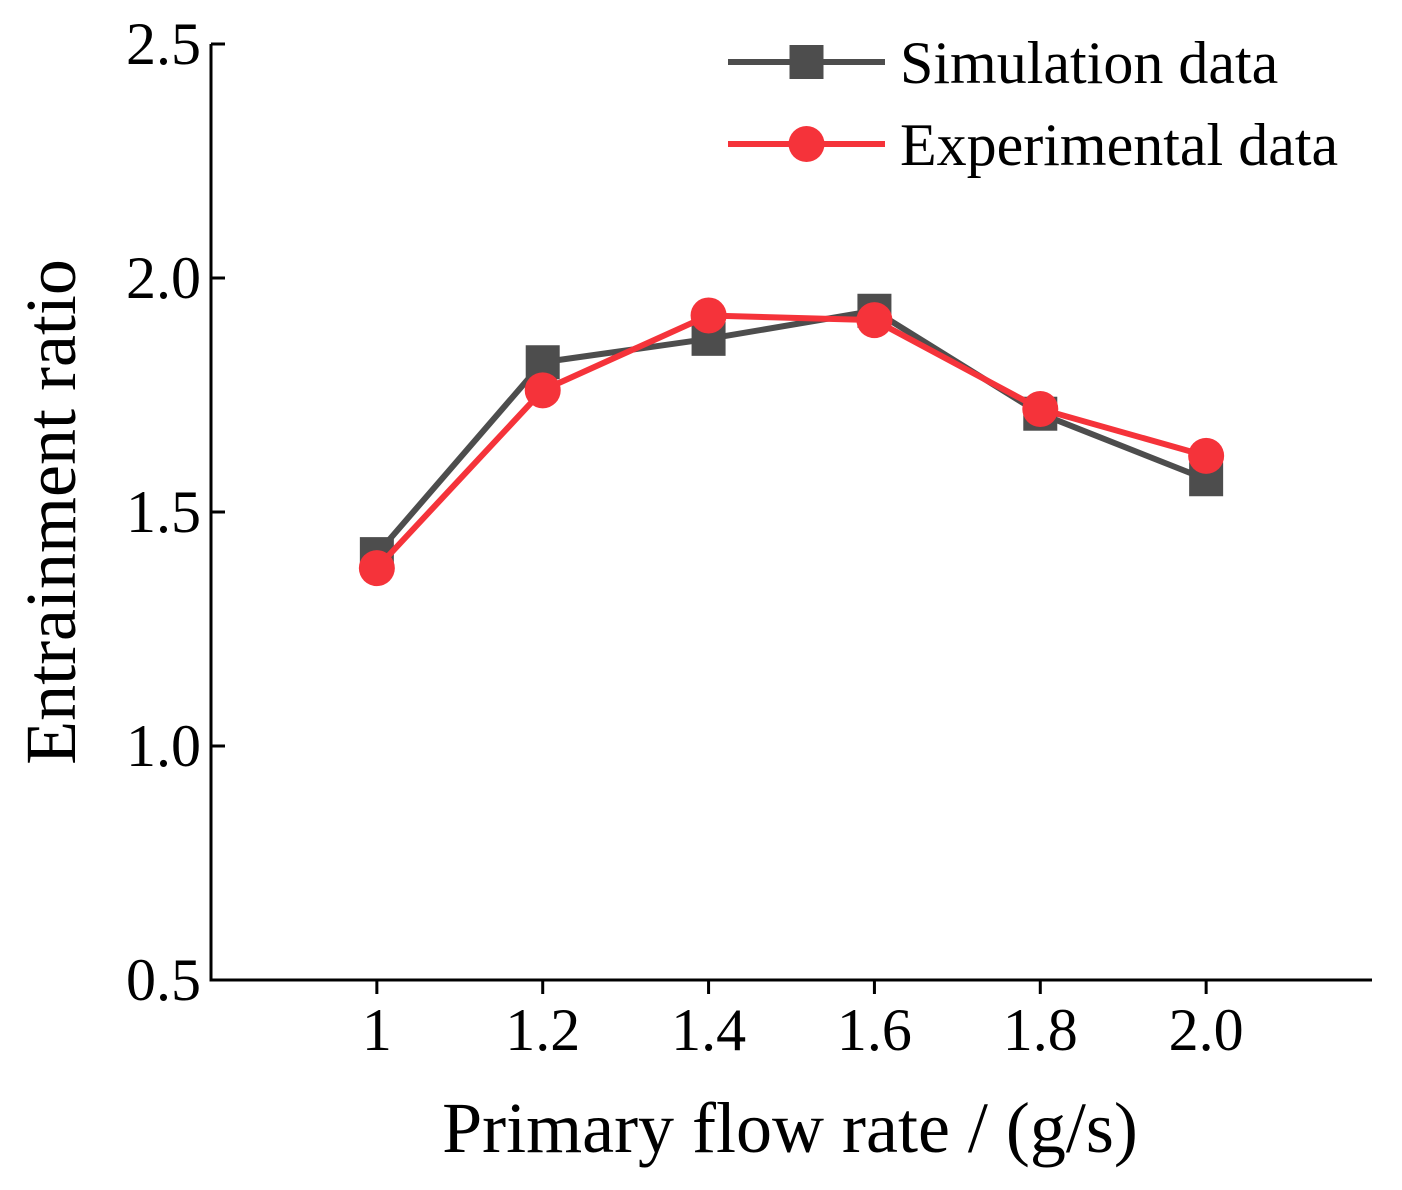  Describe the element at coordinates (51, 512) in the screenshot. I see `y-axis-title: Entrainment ratio` at that location.